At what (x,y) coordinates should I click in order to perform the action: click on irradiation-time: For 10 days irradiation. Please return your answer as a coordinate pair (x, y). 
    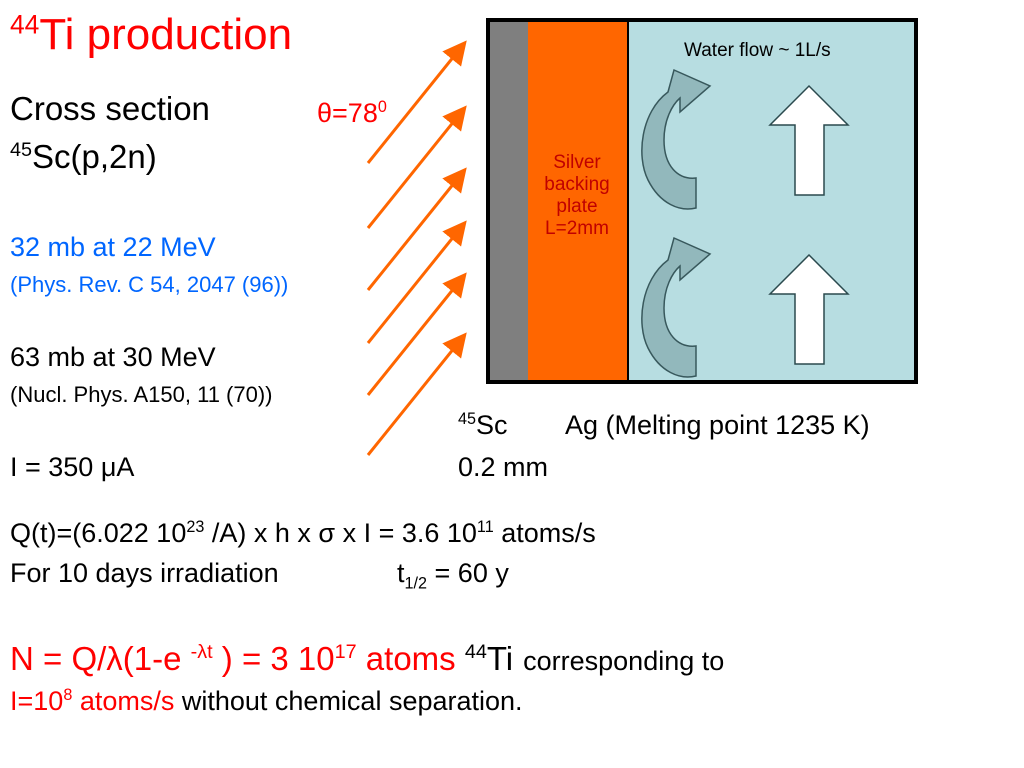
    Looking at the image, I should click on (144, 573).